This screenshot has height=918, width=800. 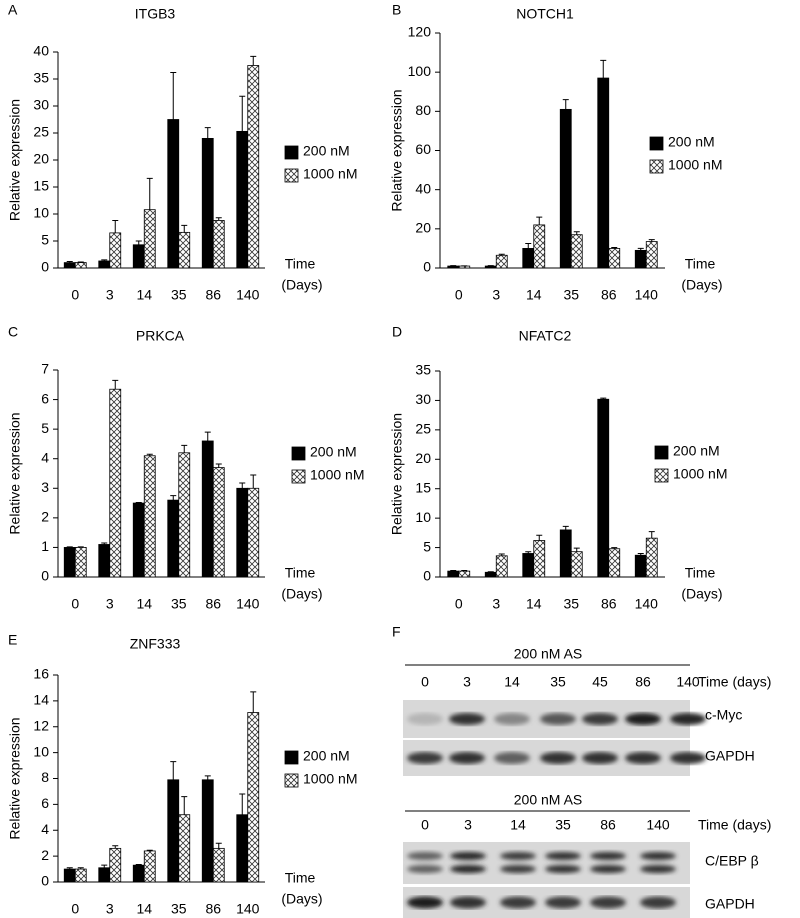 I want to click on y-tick-label: 60, so click(x=423, y=149).